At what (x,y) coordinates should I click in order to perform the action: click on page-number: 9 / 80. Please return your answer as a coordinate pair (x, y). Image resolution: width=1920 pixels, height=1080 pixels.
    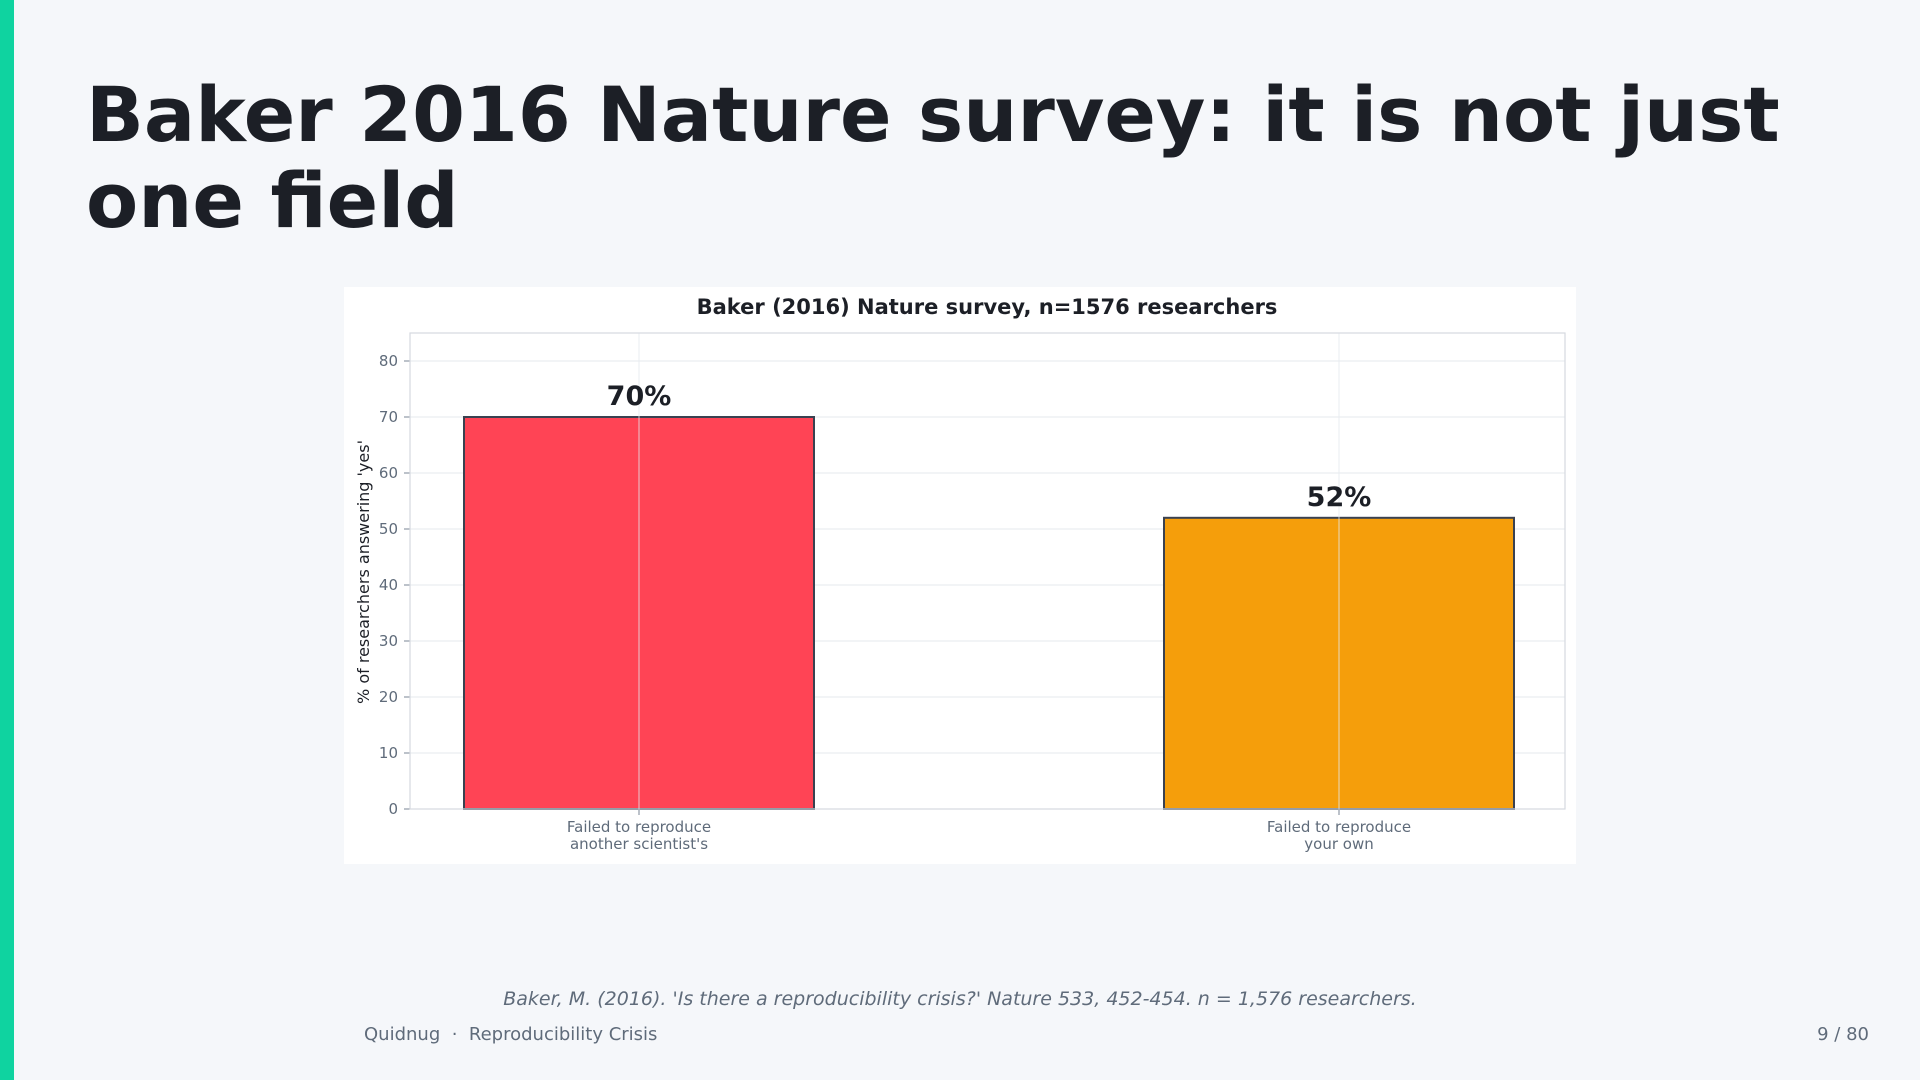
    Looking at the image, I should click on (1843, 1034).